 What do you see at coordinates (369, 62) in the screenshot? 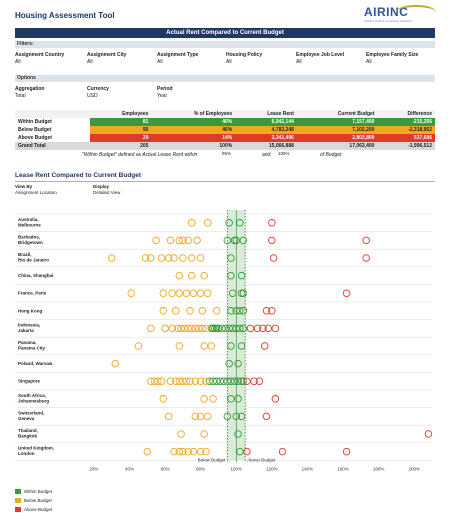
I see `filter-employee-family-size: All` at bounding box center [369, 62].